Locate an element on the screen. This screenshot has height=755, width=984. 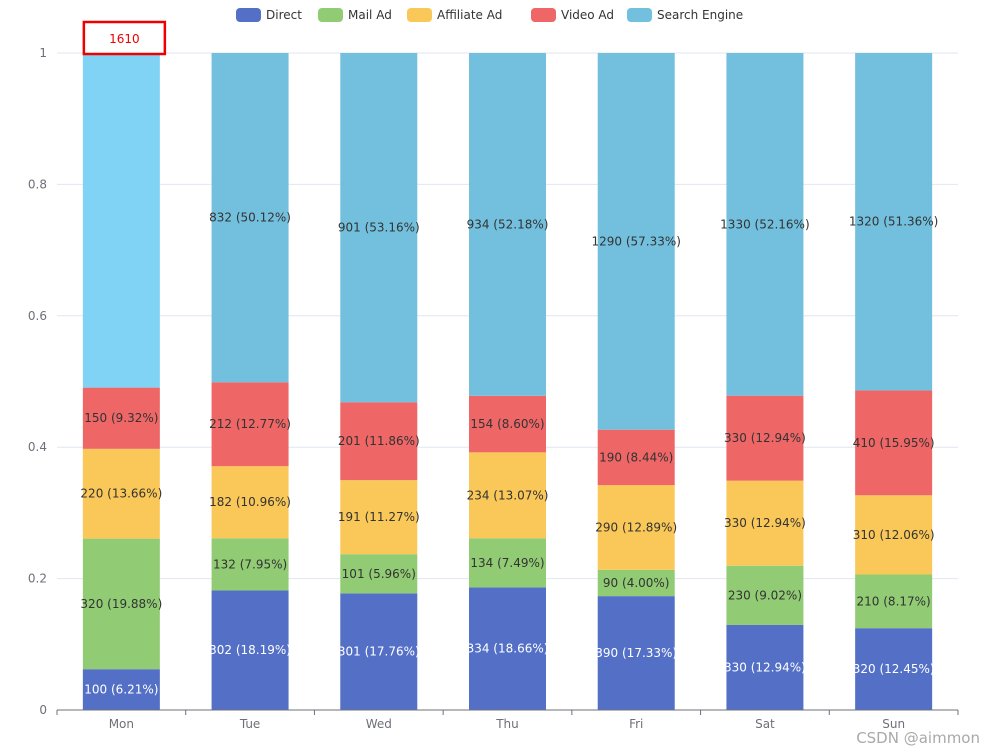
segment-label: 212 (12.77%) is located at coordinates (250, 424).